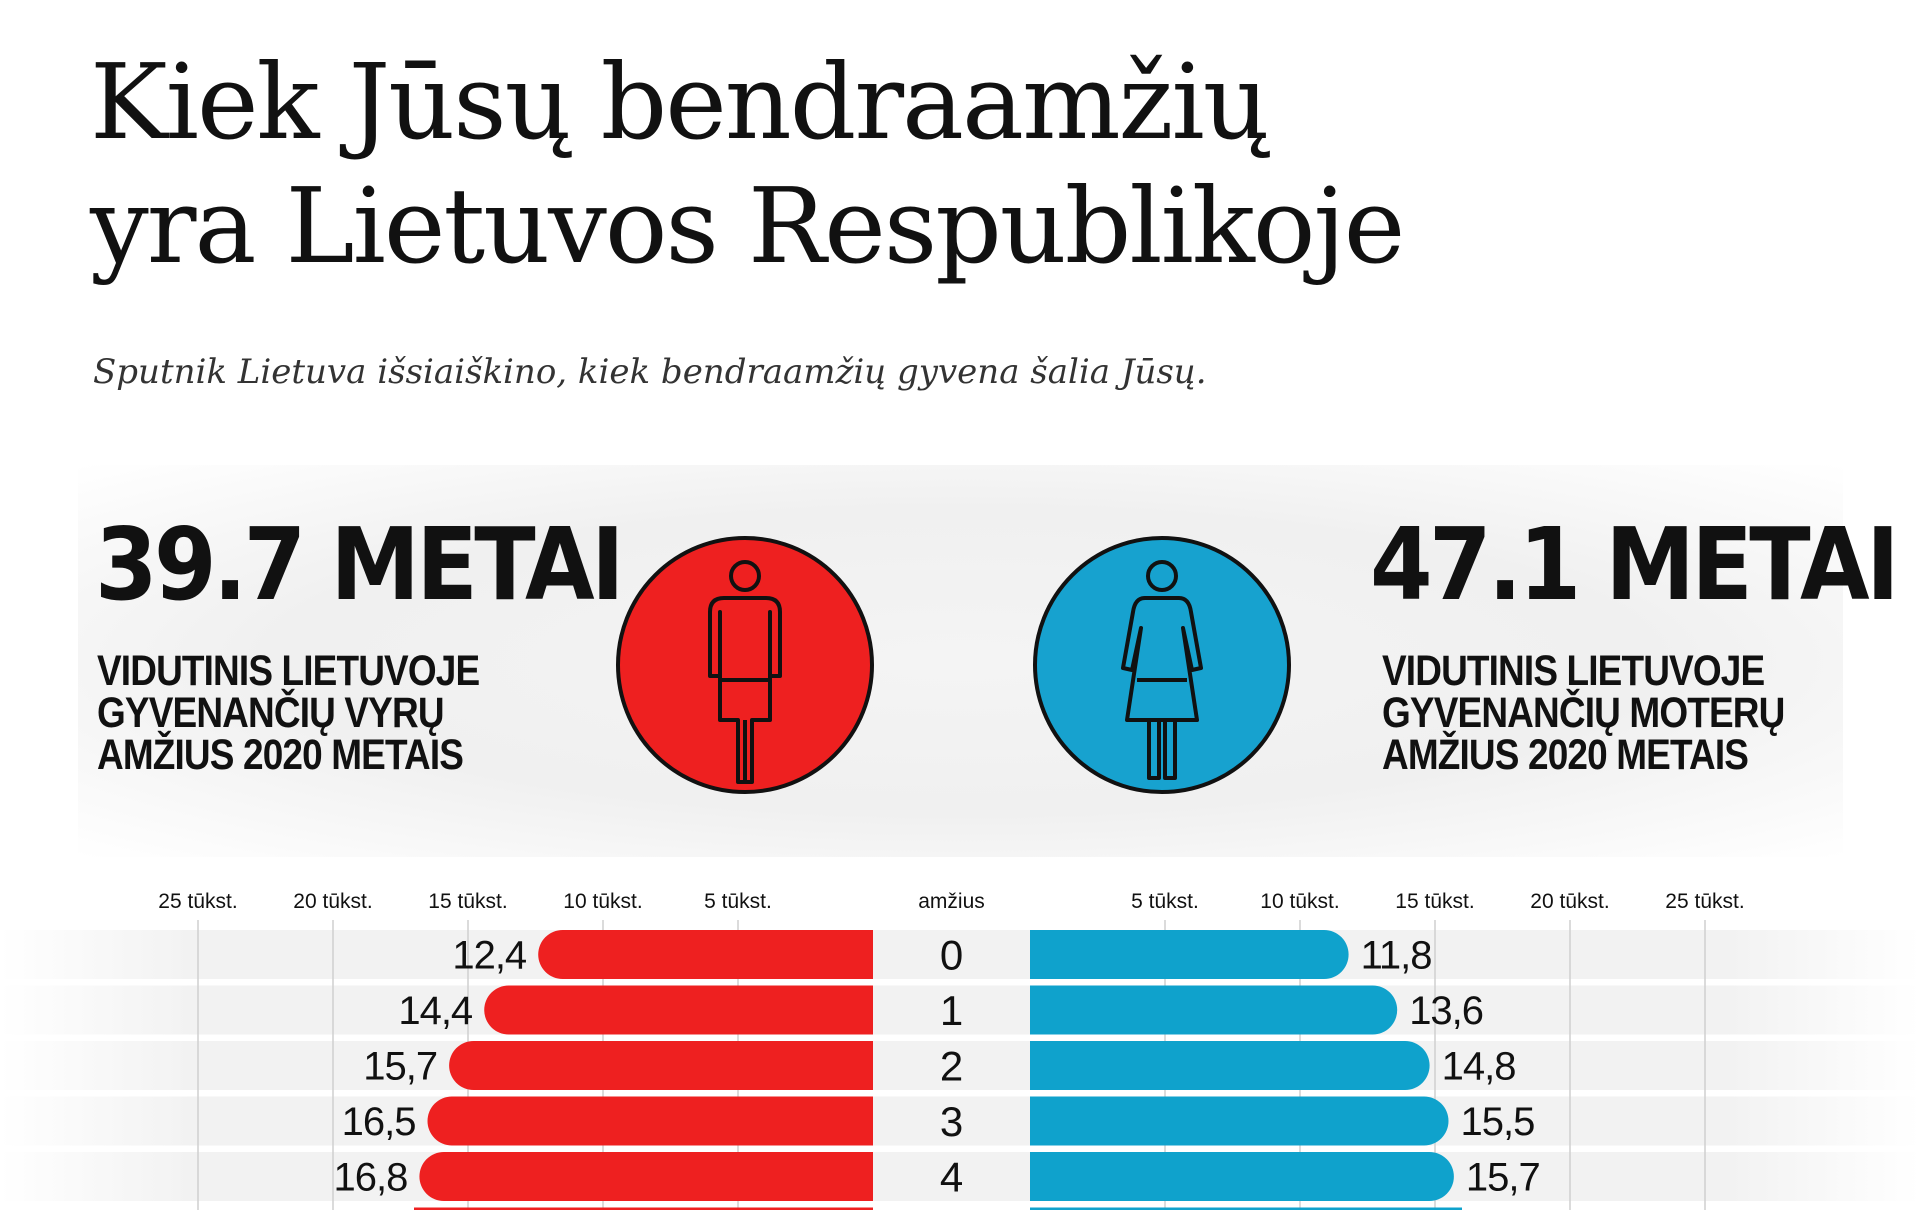  Describe the element at coordinates (371, 1178) in the screenshot. I see `chart-data-label-men: 16,8` at that location.